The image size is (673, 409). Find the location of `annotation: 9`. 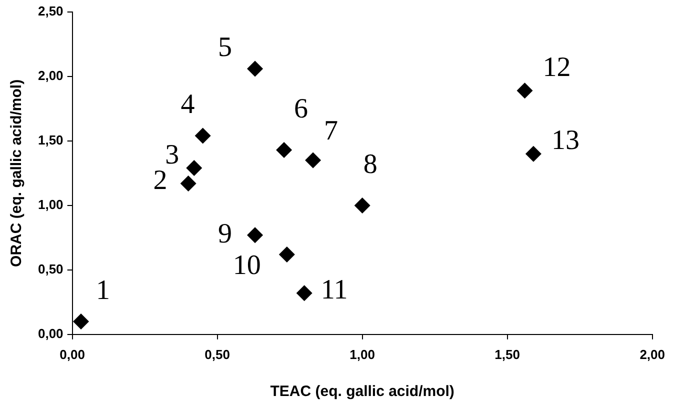

annotation: 9 is located at coordinates (225, 234).